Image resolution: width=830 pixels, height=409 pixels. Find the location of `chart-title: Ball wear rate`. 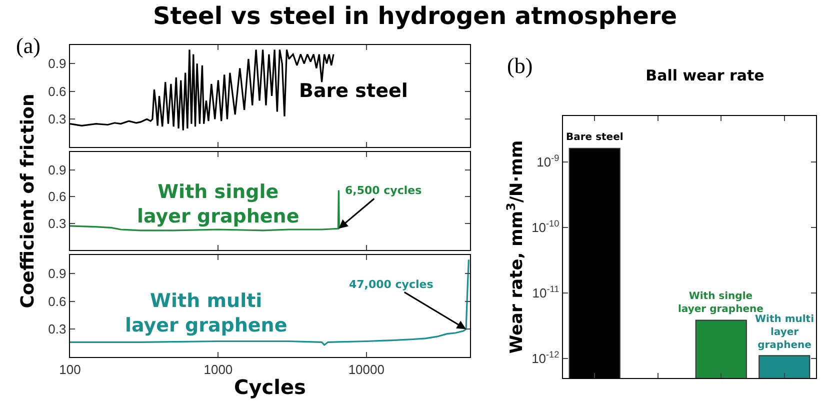

chart-title: Ball wear rate is located at coordinates (705, 75).